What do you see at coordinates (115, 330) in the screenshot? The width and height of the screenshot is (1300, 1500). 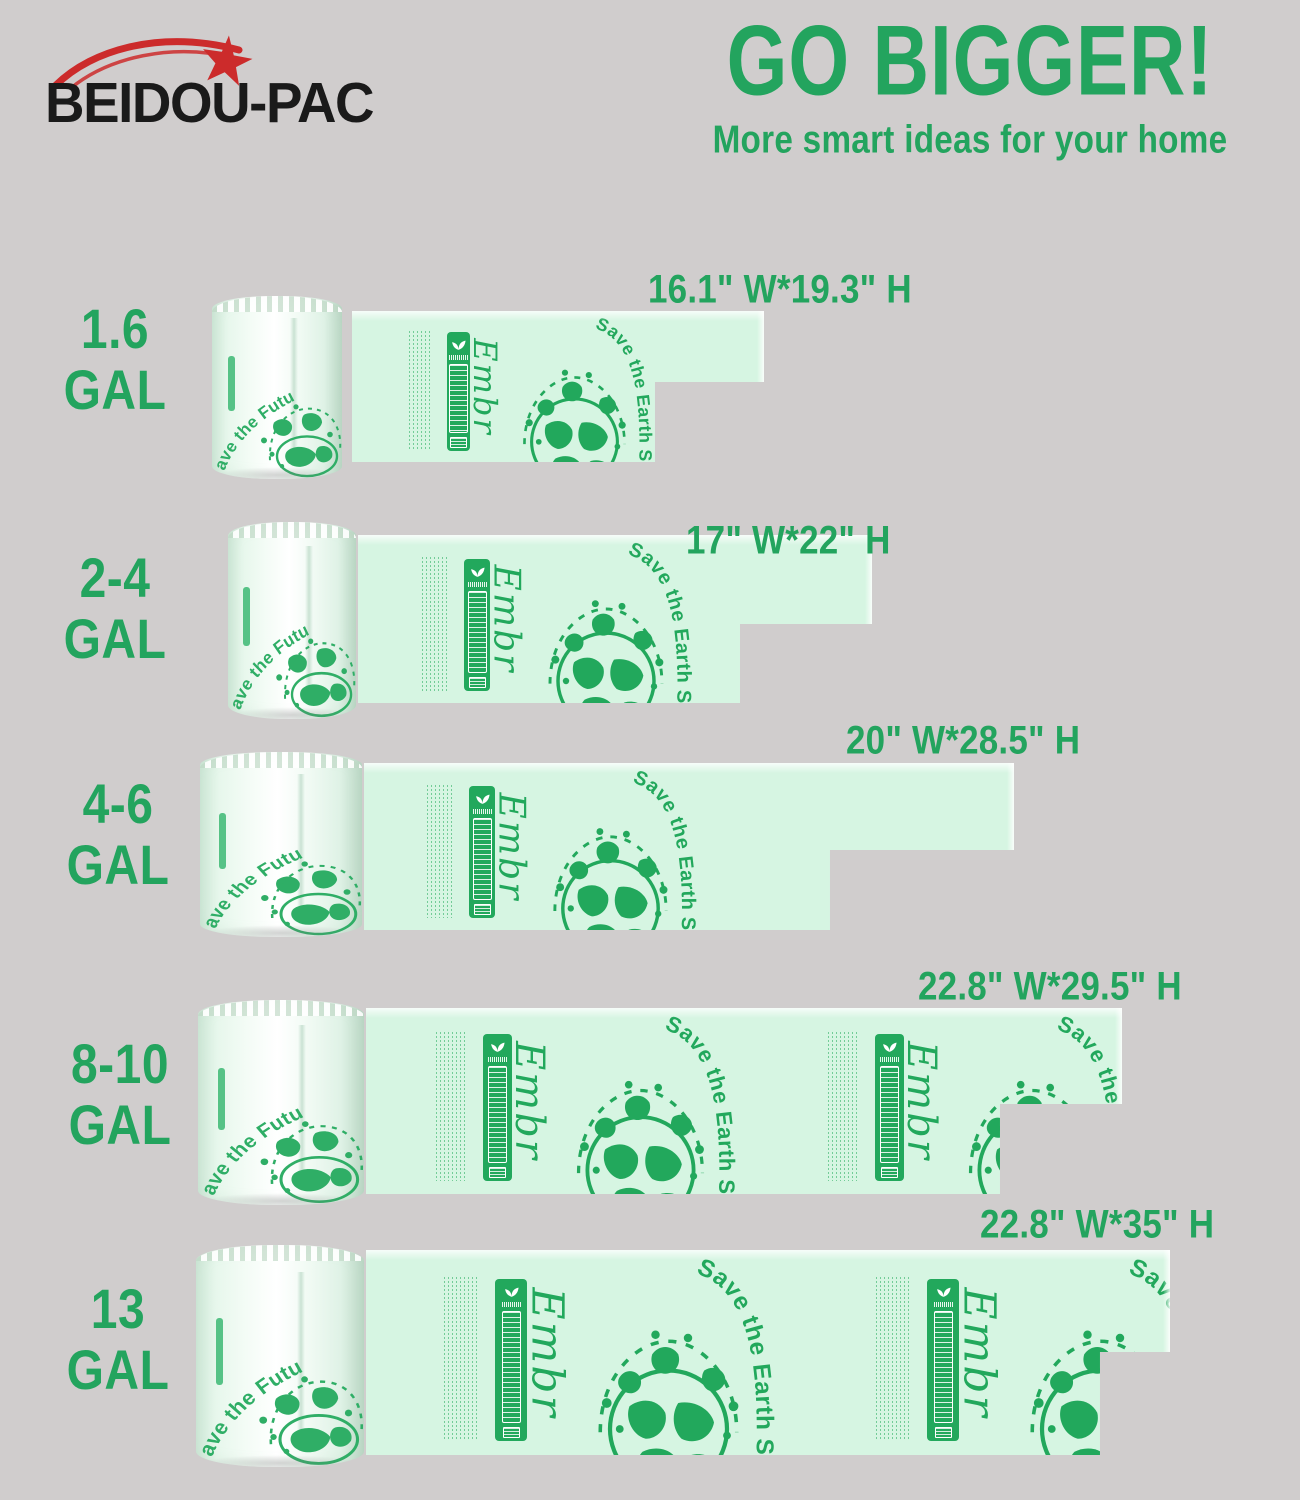 I see `capacity-value: 1.6` at bounding box center [115, 330].